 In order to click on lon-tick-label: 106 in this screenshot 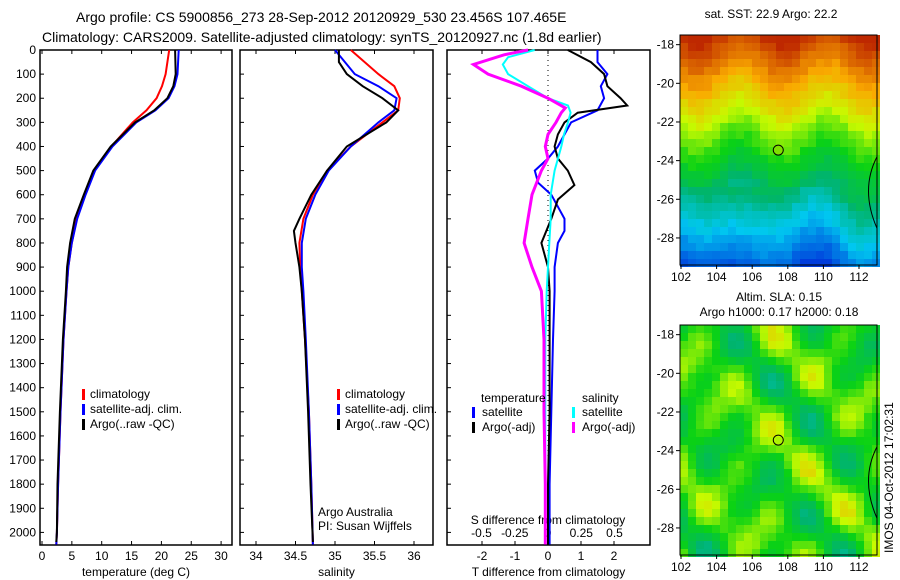, I will do `click(752, 567)`.